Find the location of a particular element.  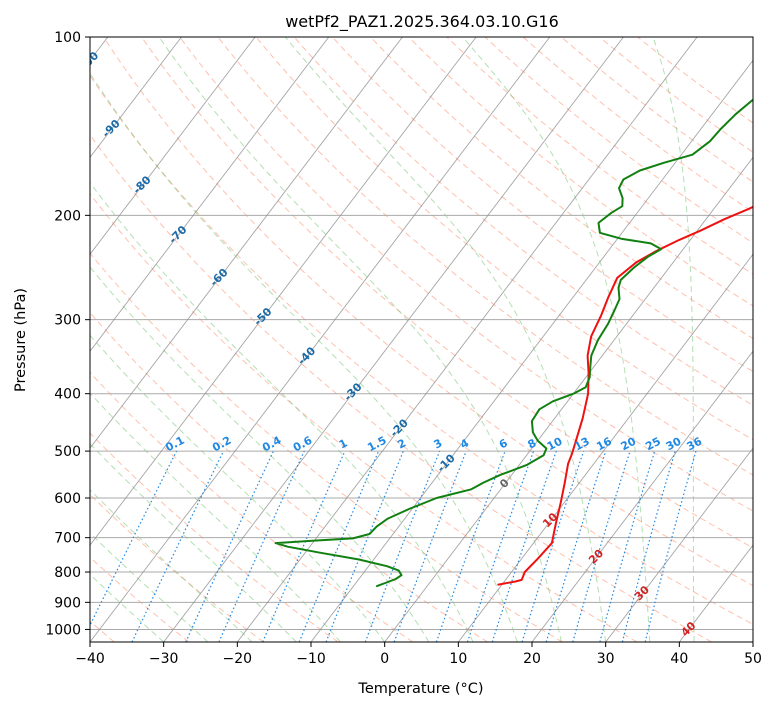

x-tick-label: 0 is located at coordinates (384, 659).